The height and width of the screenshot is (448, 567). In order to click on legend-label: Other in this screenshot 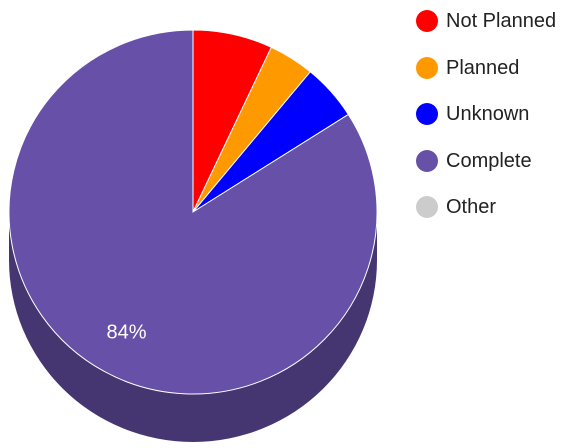, I will do `click(471, 207)`.